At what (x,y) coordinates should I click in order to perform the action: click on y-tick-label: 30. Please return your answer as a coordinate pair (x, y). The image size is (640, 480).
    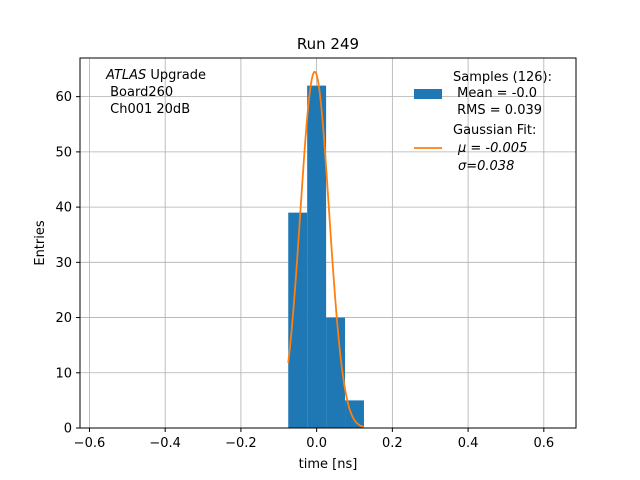
    Looking at the image, I should click on (63, 263).